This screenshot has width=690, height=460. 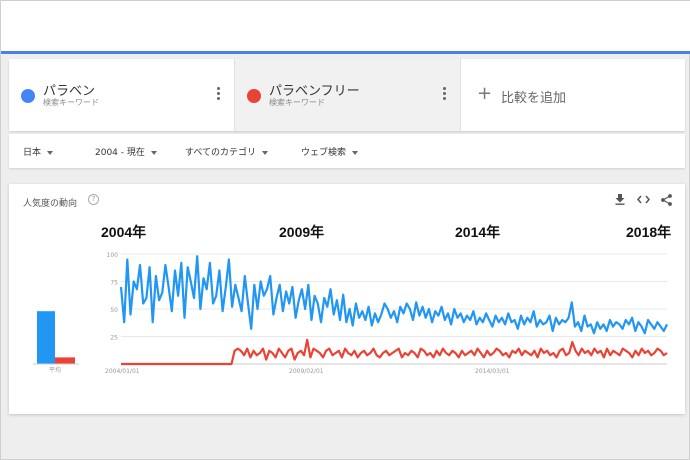 What do you see at coordinates (620, 201) in the screenshot?
I see `download-icon` at bounding box center [620, 201].